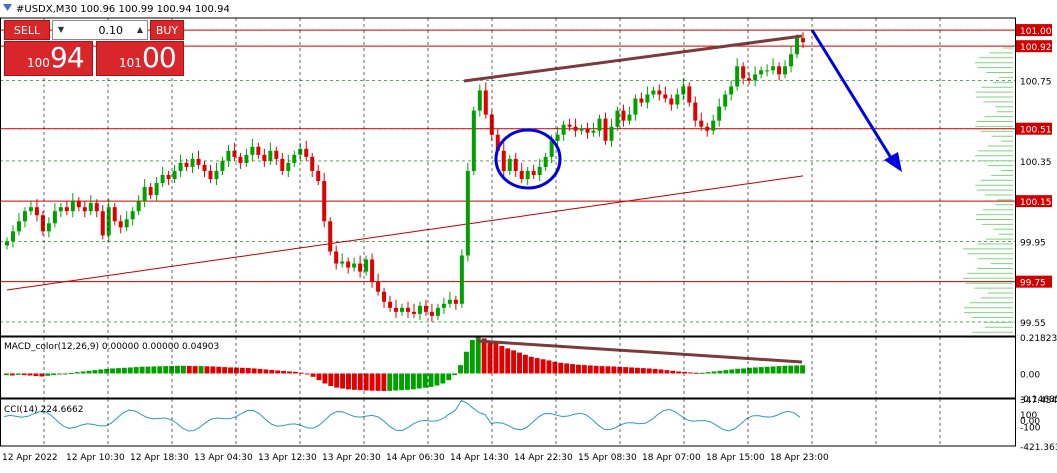  What do you see at coordinates (1030, 428) in the screenshot?
I see `cci-axis-label: -100` at bounding box center [1030, 428].